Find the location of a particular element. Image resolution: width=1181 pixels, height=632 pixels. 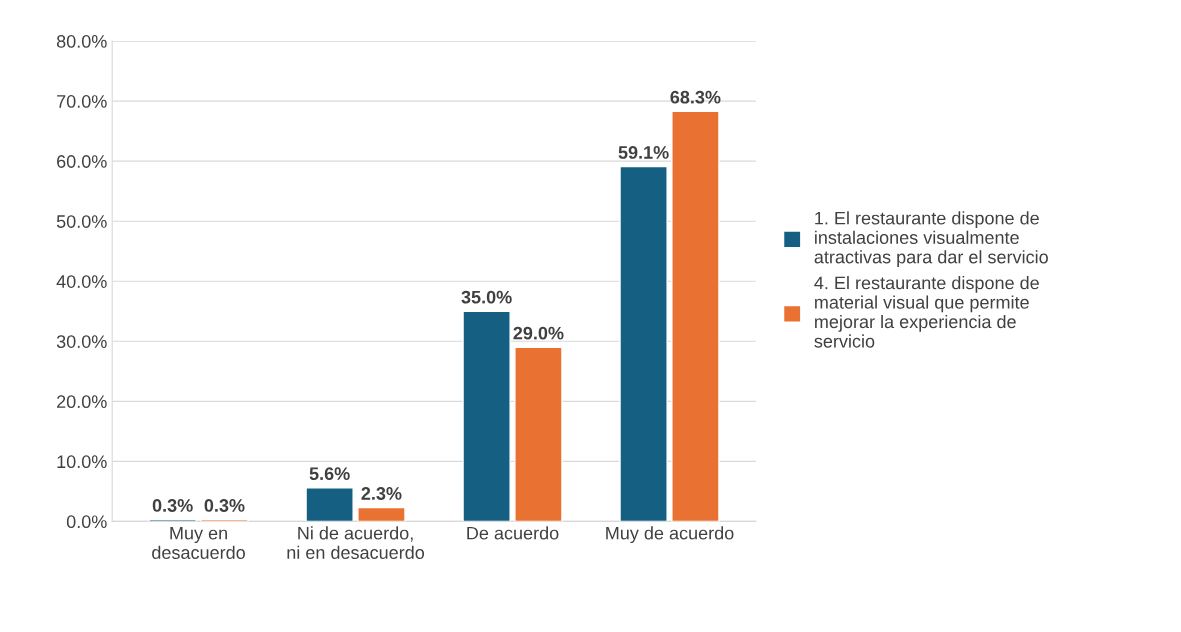

y-tick-label: 70.0% is located at coordinates (82, 101).